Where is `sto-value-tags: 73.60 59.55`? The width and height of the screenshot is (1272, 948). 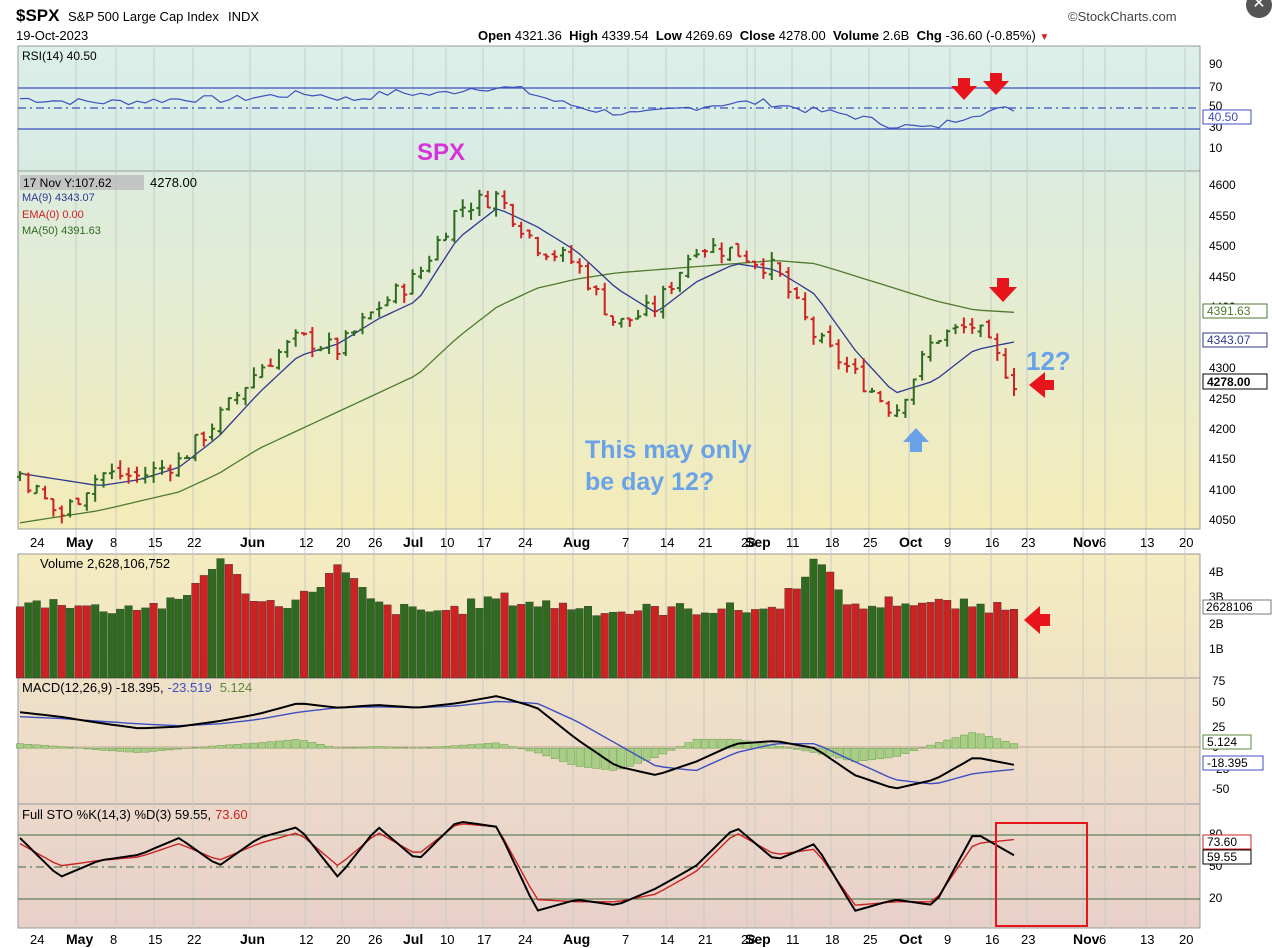 sto-value-tags: 73.60 59.55 is located at coordinates (1227, 849).